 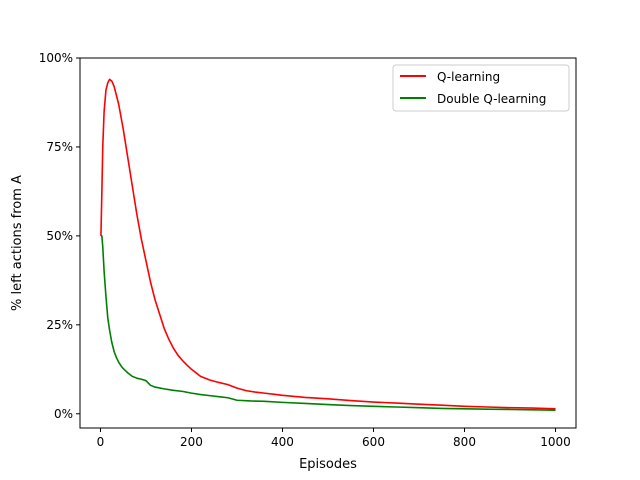 What do you see at coordinates (191, 442) in the screenshot?
I see `x-tick-label: 200` at bounding box center [191, 442].